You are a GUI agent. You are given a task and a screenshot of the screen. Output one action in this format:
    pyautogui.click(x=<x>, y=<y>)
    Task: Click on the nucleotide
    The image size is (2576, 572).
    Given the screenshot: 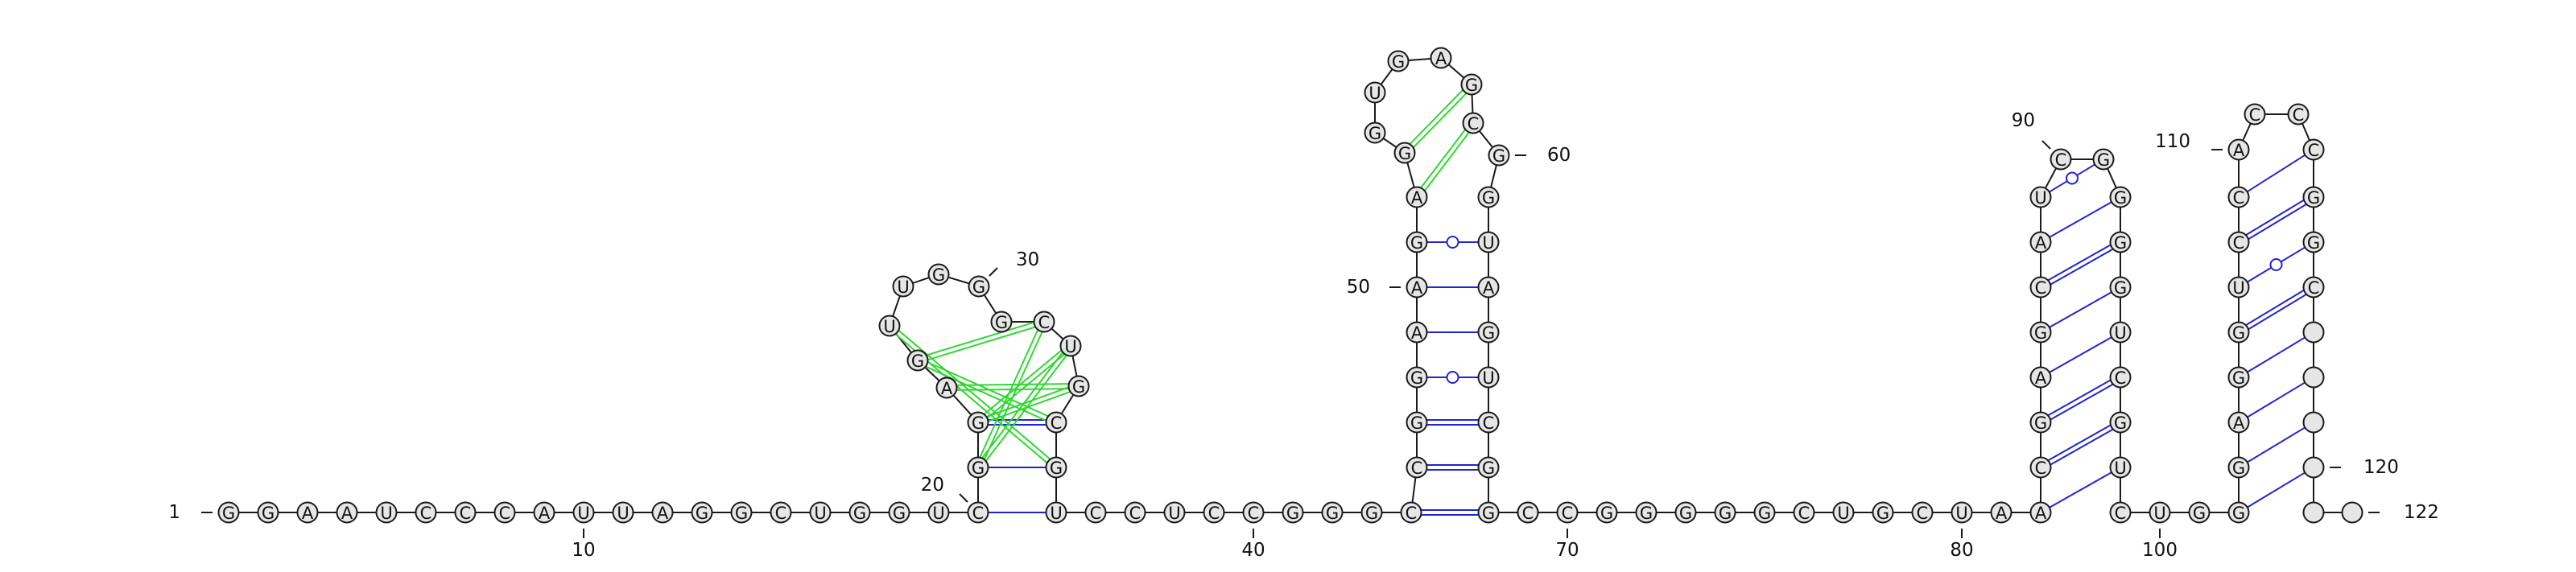 What is the action you would take?
    pyautogui.click(x=2352, y=512)
    